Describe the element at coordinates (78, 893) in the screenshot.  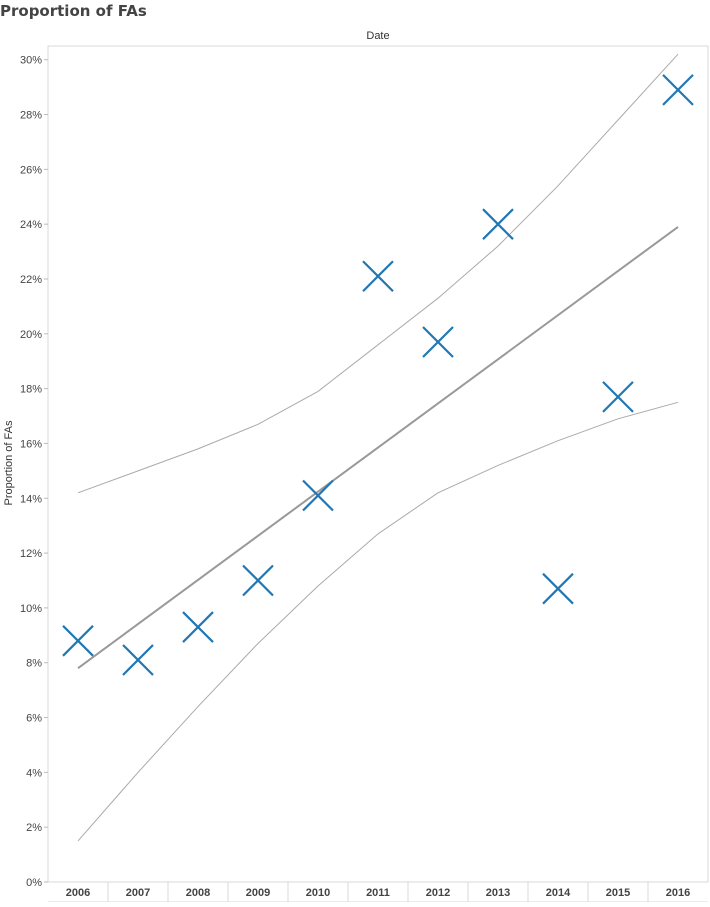
I see `x-tick-label: 2006` at that location.